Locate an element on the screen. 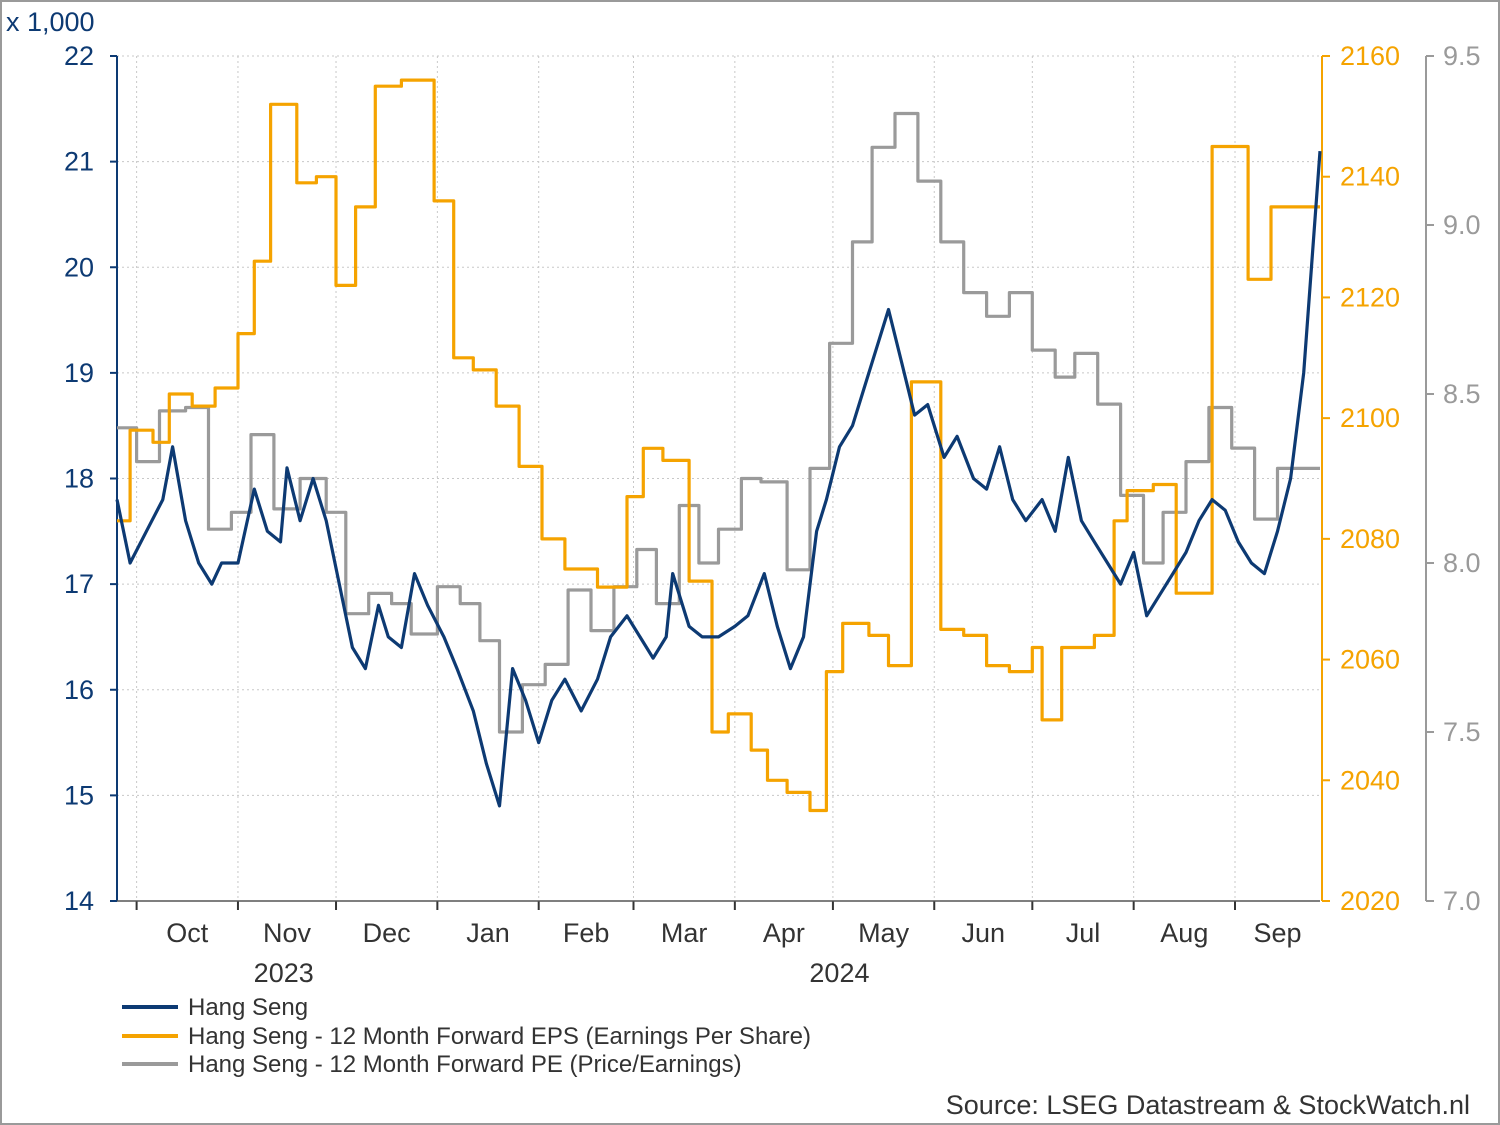 The height and width of the screenshot is (1125, 1500). legend-label: Hang Seng is located at coordinates (248, 1007).